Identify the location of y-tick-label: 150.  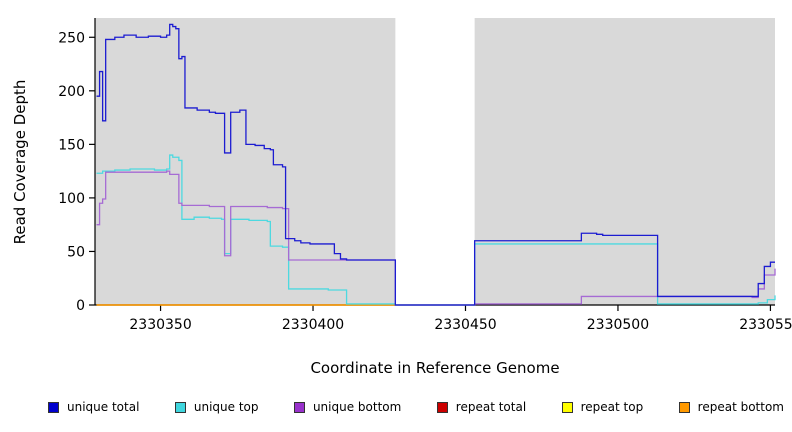
(71, 145).